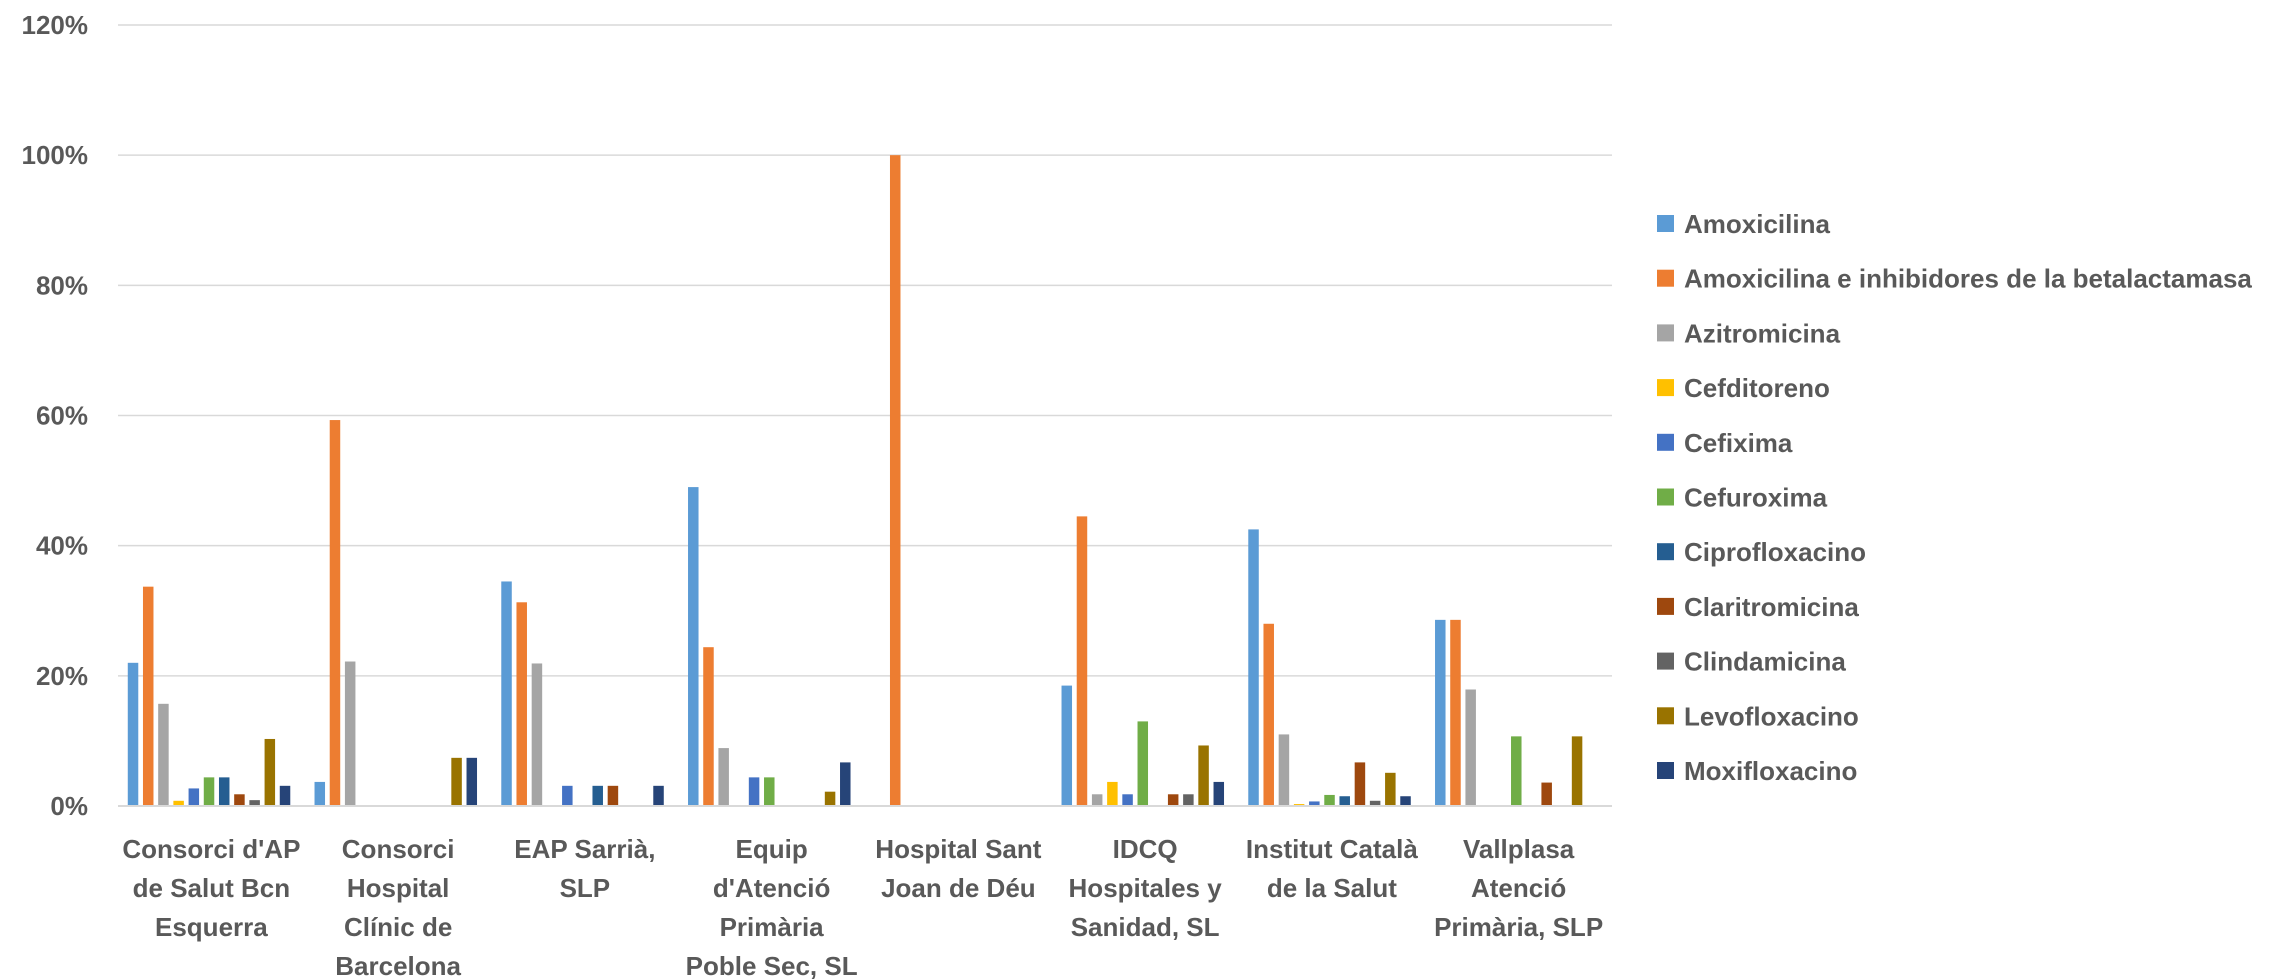  I want to click on x-category-label: Vallplasa Atenció Primària, SLP, so click(1518, 888).